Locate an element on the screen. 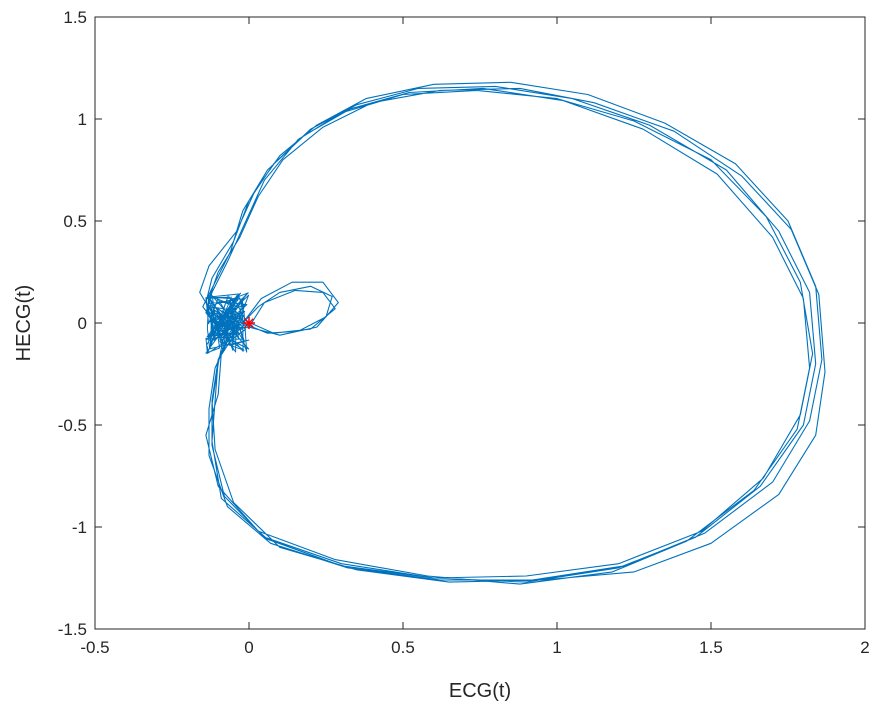 This screenshot has height=704, width=872. x-tick-label: 1 is located at coordinates (556, 647).